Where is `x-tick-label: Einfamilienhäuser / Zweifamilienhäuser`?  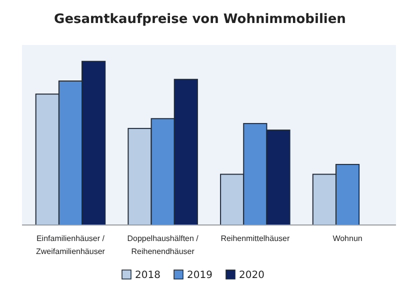 x-tick-label: Einfamilienhäuser / Zweifamilienhäuser is located at coordinates (71, 245).